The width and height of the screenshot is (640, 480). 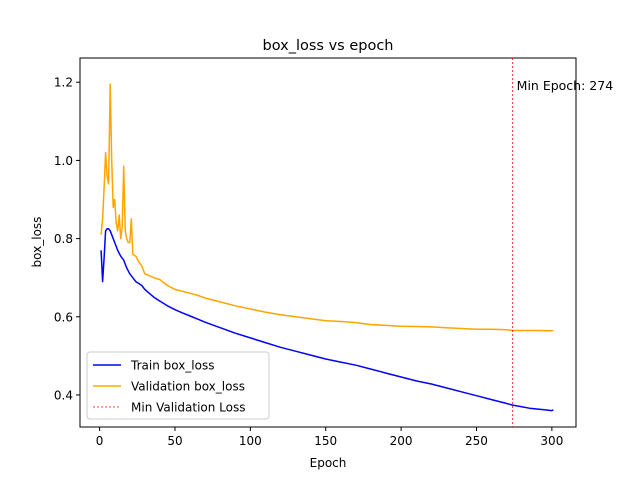 I want to click on y-tick-label: 0.4, so click(x=63, y=395).